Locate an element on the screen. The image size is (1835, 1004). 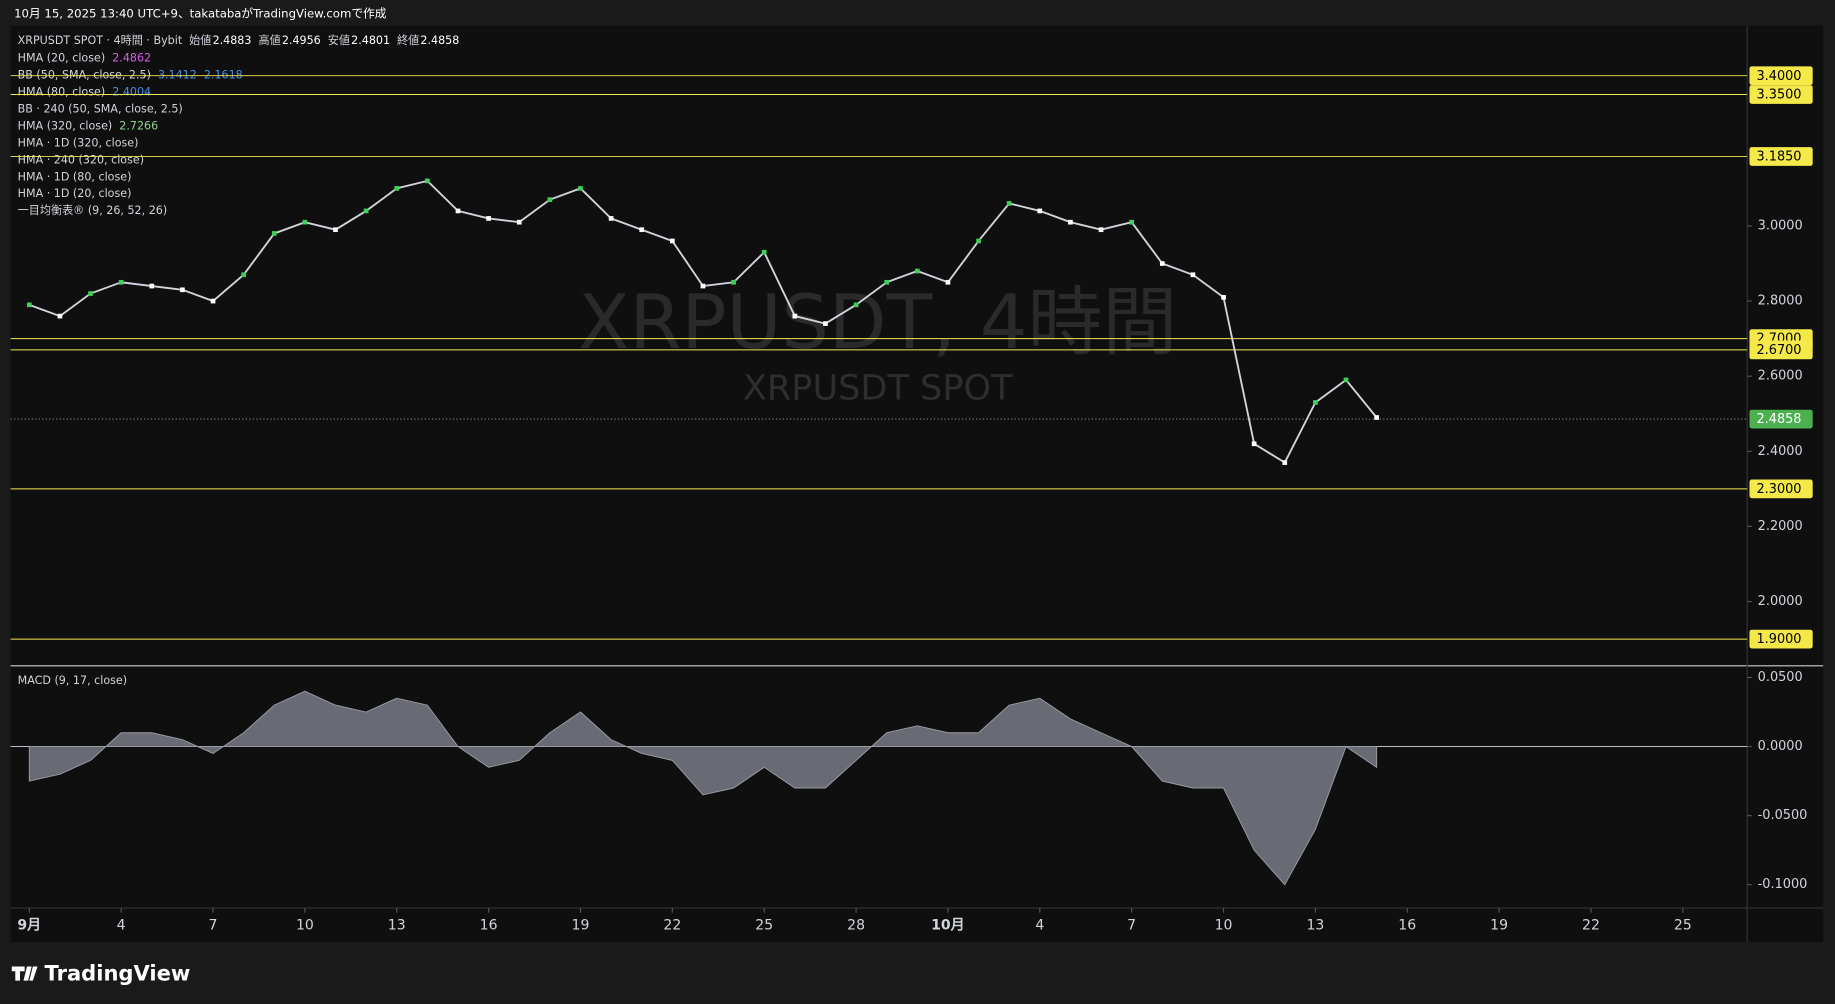
last-price-label: 2.4858 is located at coordinates (1779, 419).